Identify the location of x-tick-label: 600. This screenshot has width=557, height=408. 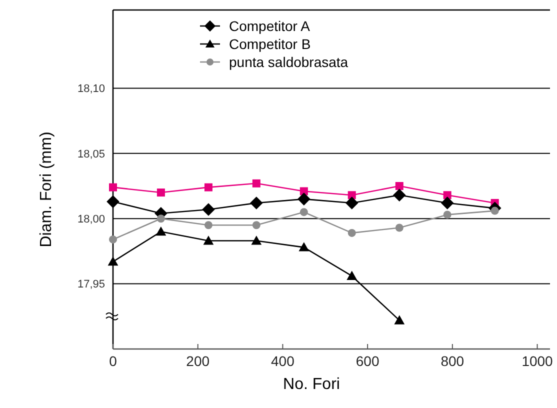
(368, 361).